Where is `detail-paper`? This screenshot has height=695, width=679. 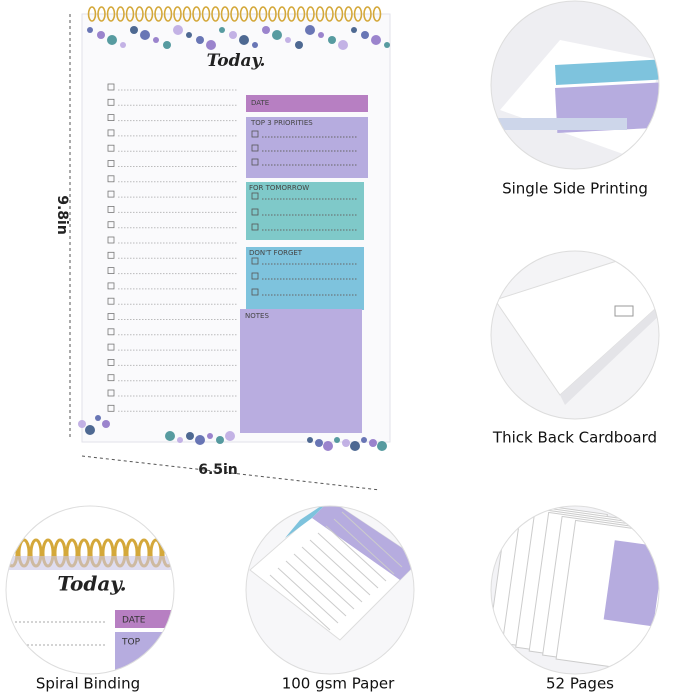
detail-paper is located at coordinates (330, 590).